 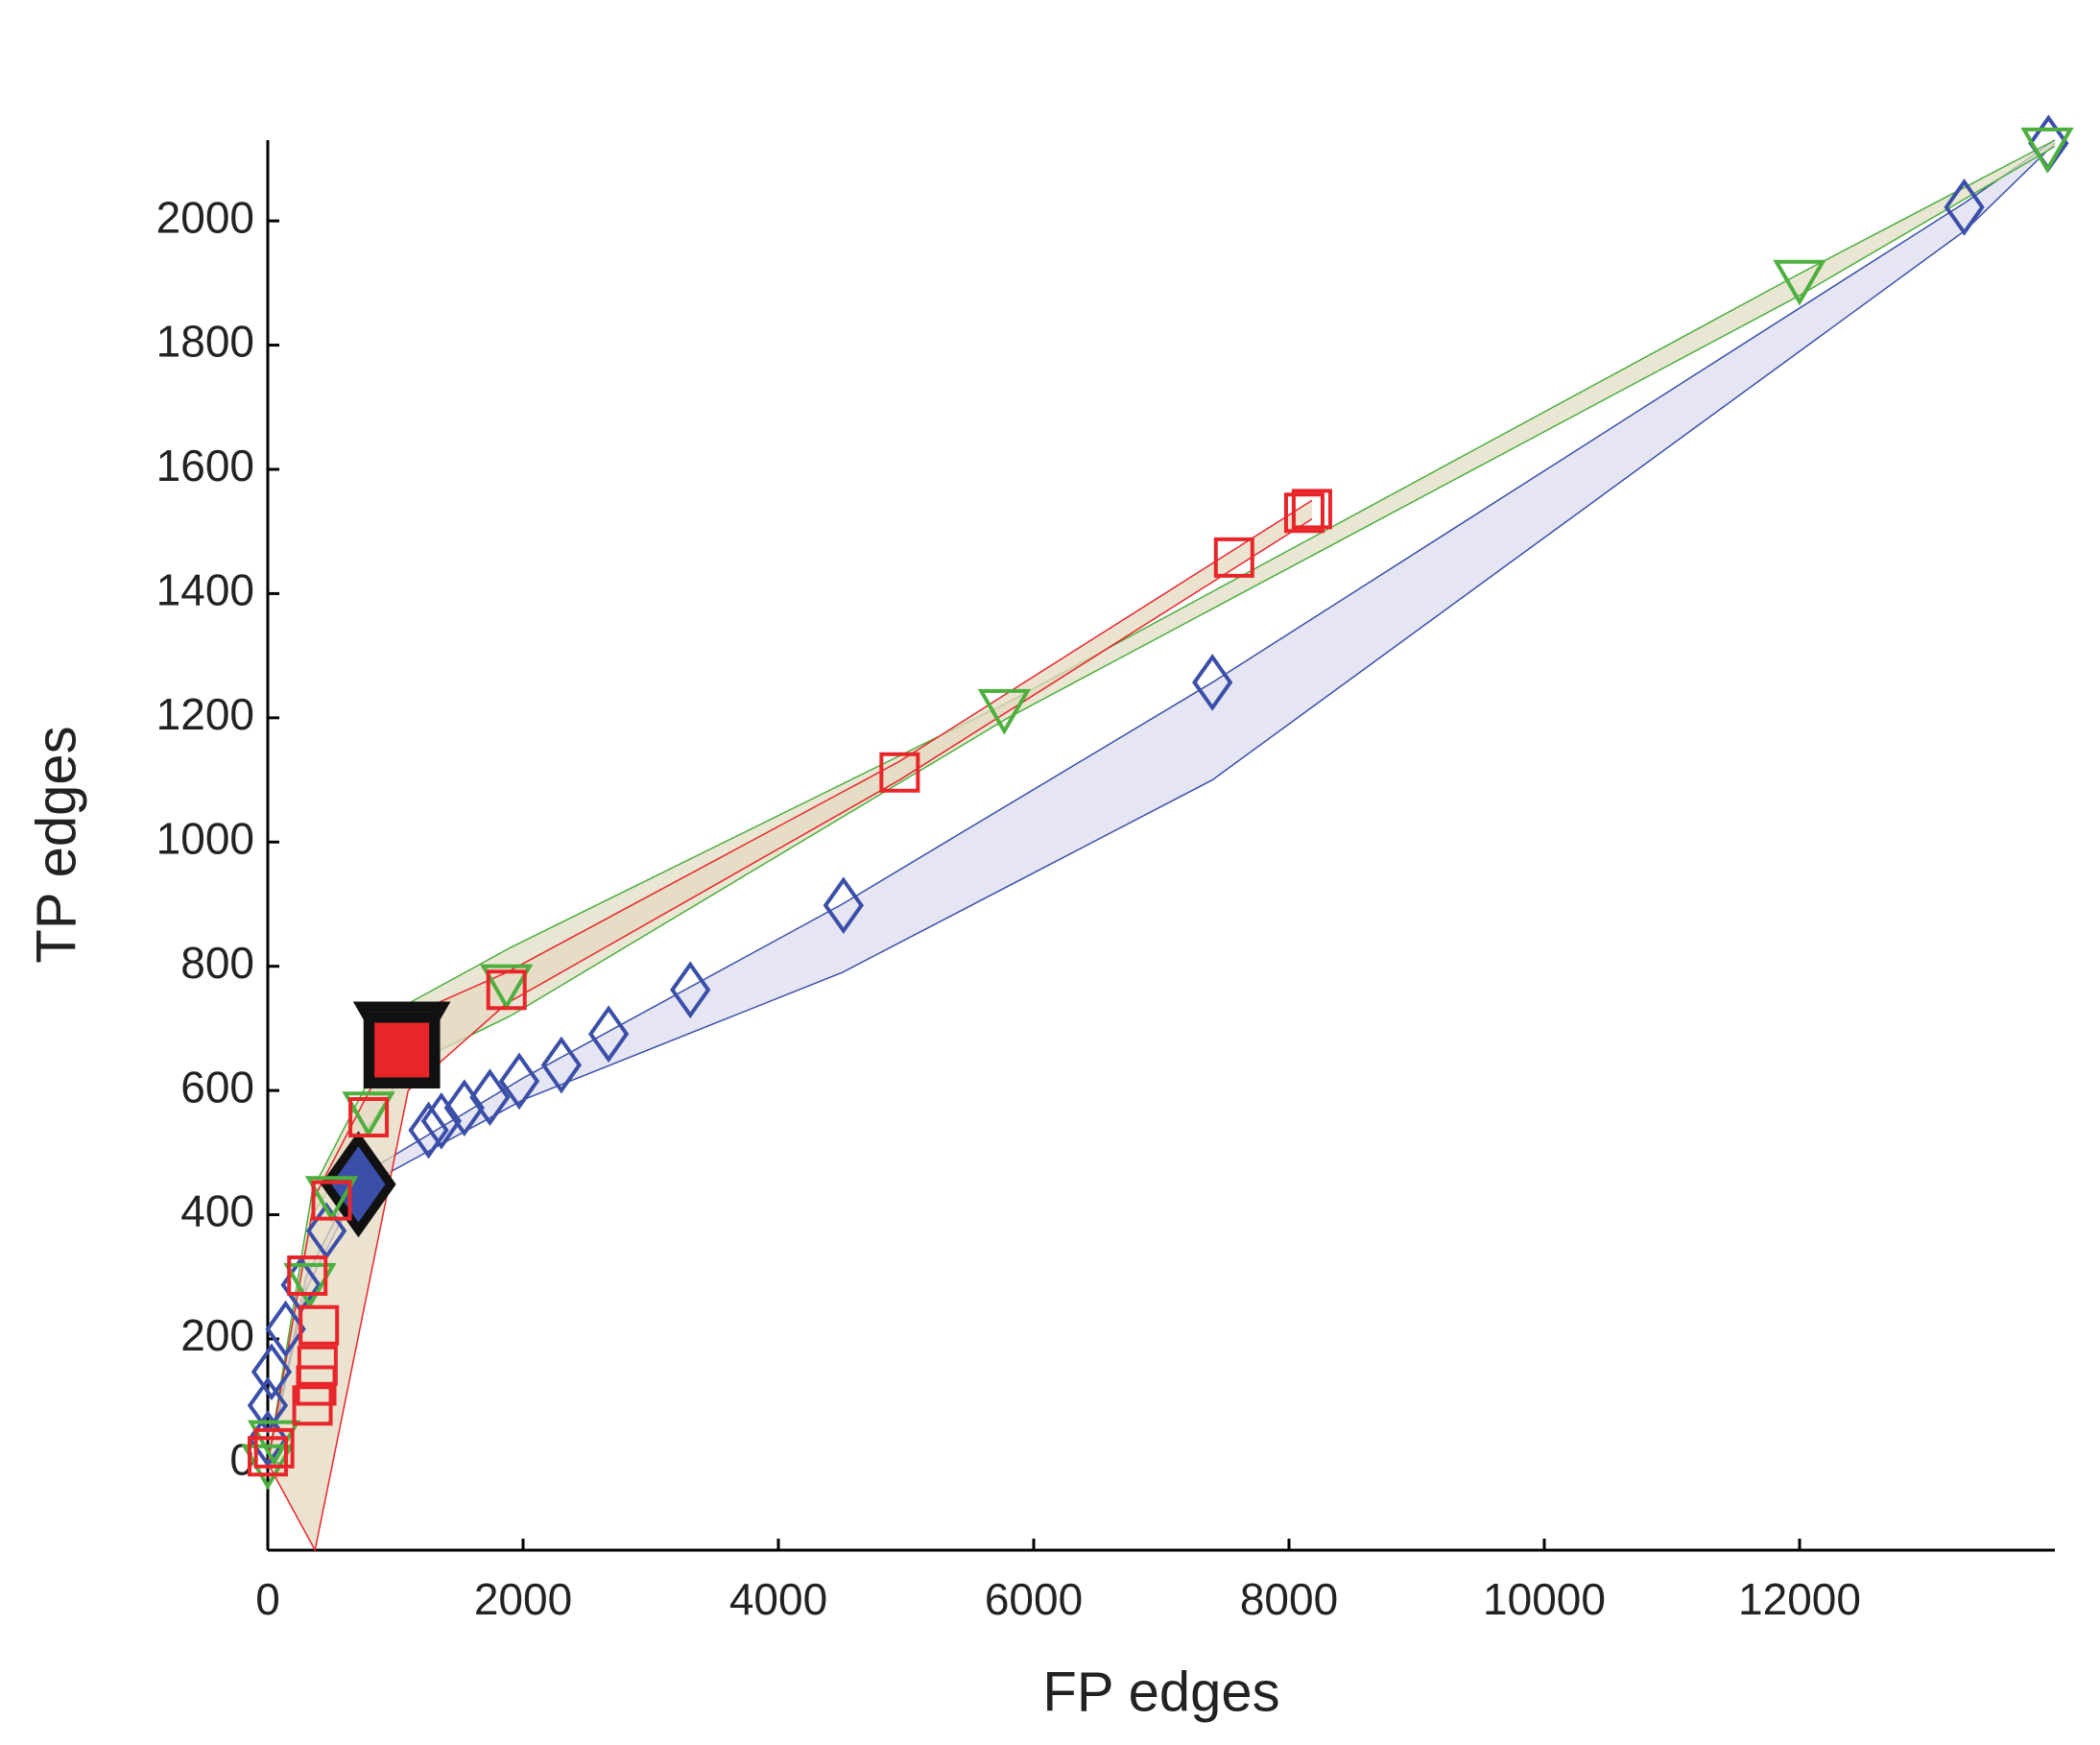 I want to click on y-tick-label: 1600, so click(x=205, y=465).